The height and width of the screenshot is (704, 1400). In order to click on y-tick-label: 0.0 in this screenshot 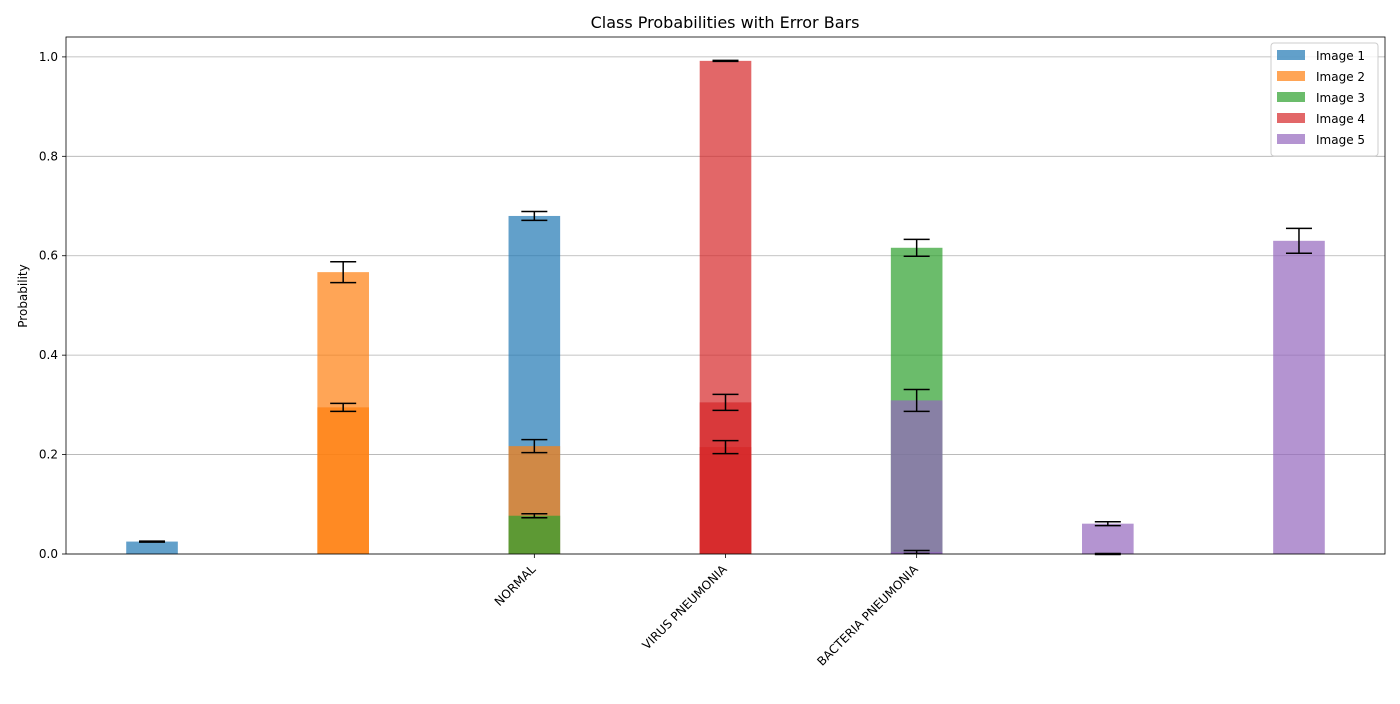, I will do `click(48, 554)`.